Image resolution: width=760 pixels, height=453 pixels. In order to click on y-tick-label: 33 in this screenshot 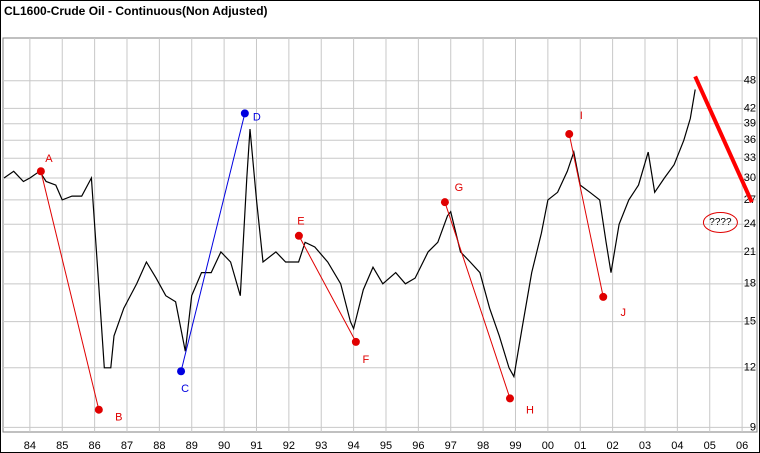, I will do `click(750, 158)`.